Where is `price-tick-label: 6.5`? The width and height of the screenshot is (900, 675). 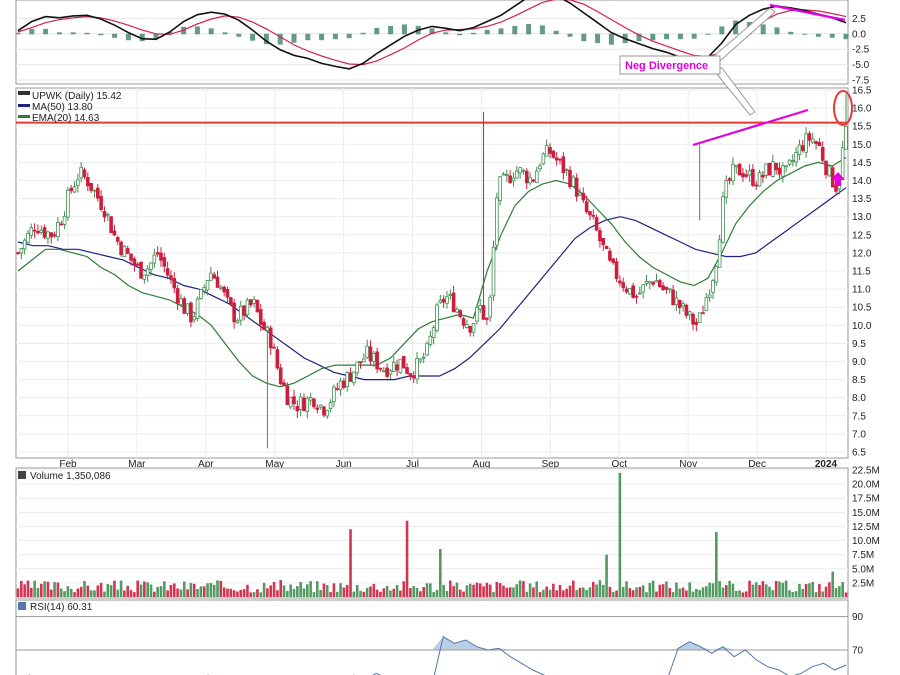
price-tick-label: 6.5 is located at coordinates (859, 453).